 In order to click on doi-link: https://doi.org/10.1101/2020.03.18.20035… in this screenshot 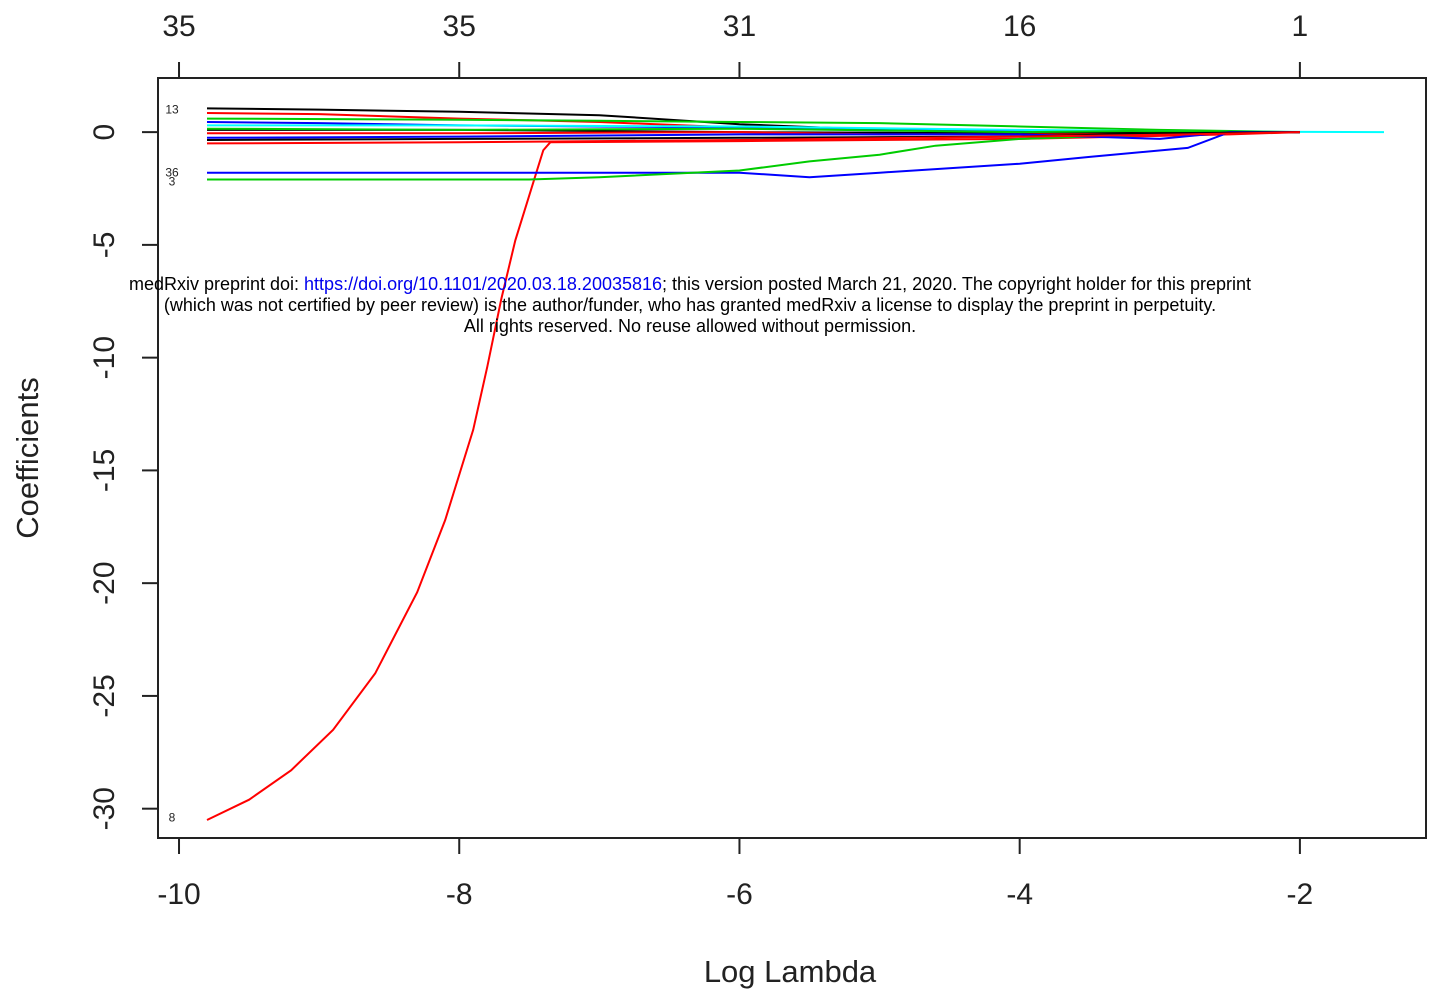, I will do `click(483, 284)`.